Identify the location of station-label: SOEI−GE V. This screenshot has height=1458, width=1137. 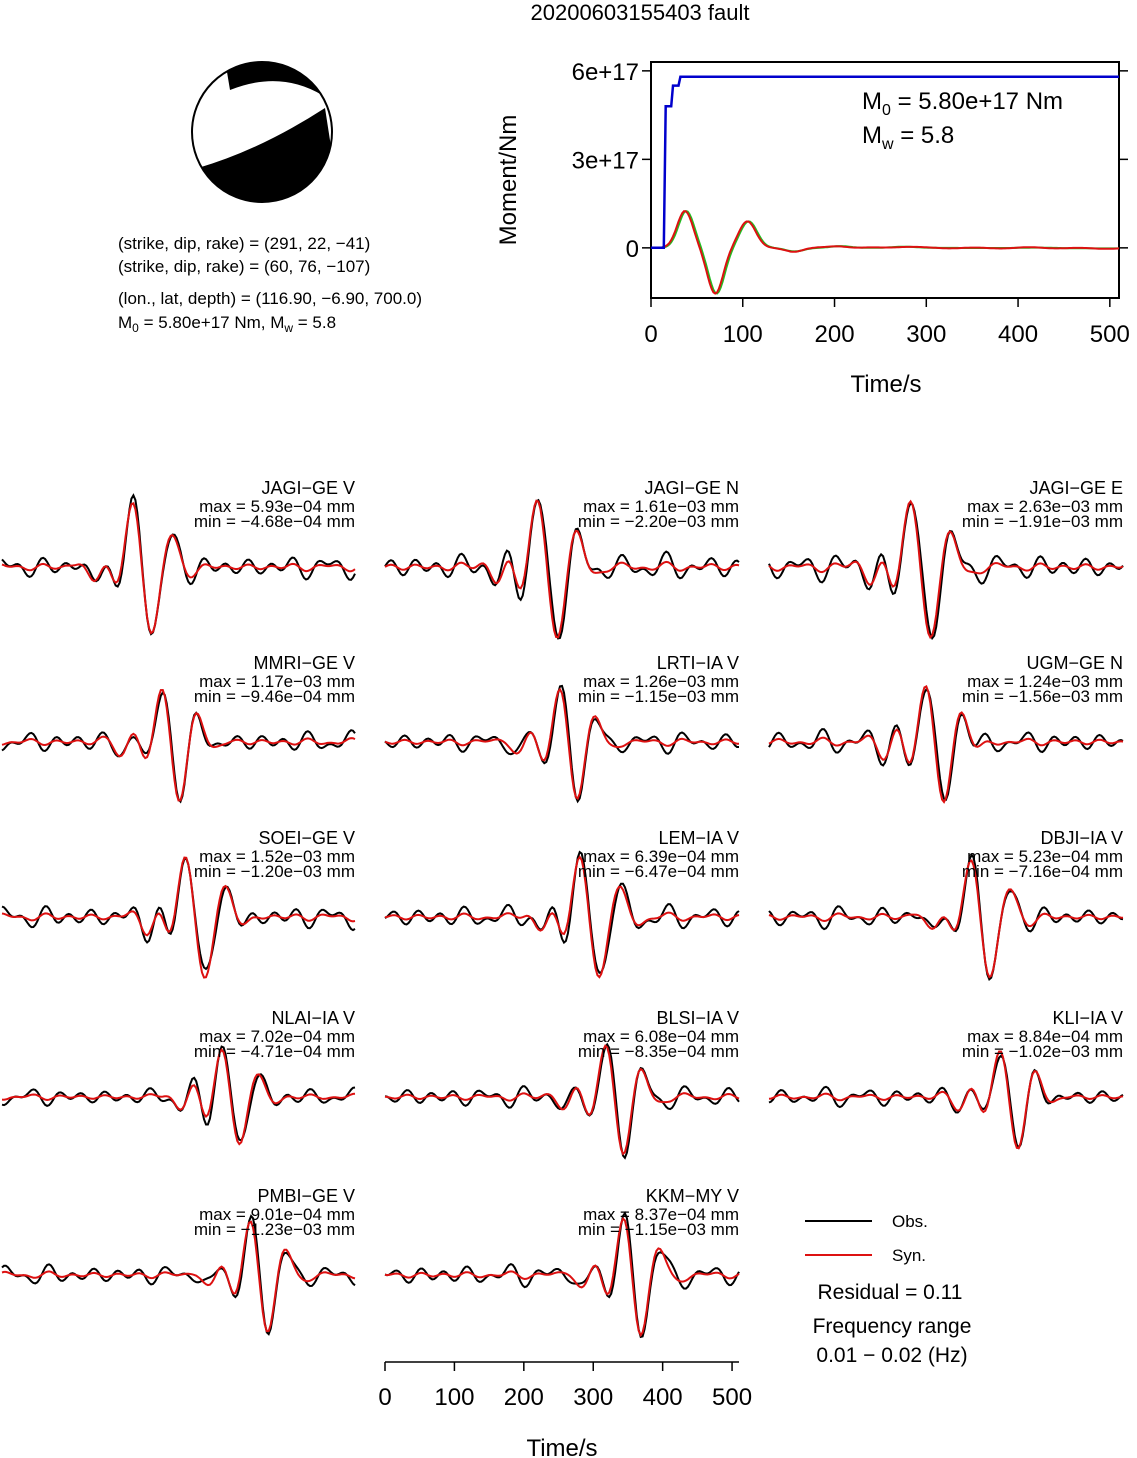
(306, 838).